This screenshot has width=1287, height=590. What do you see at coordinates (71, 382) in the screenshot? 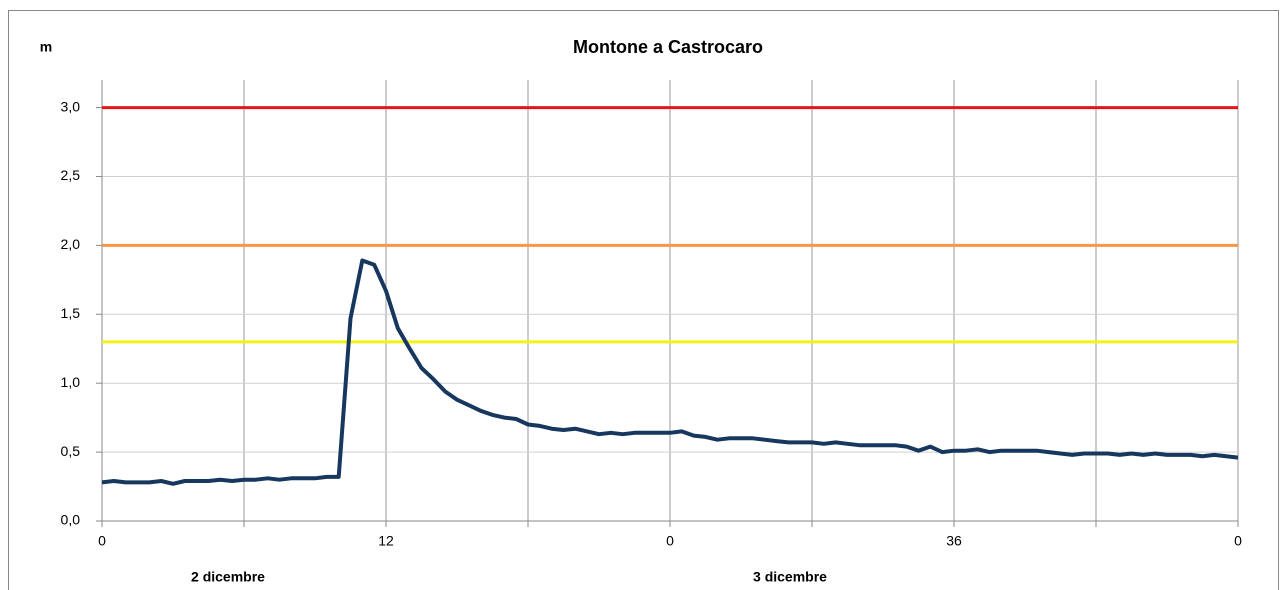
I see `y-tick-label: 1,0` at bounding box center [71, 382].